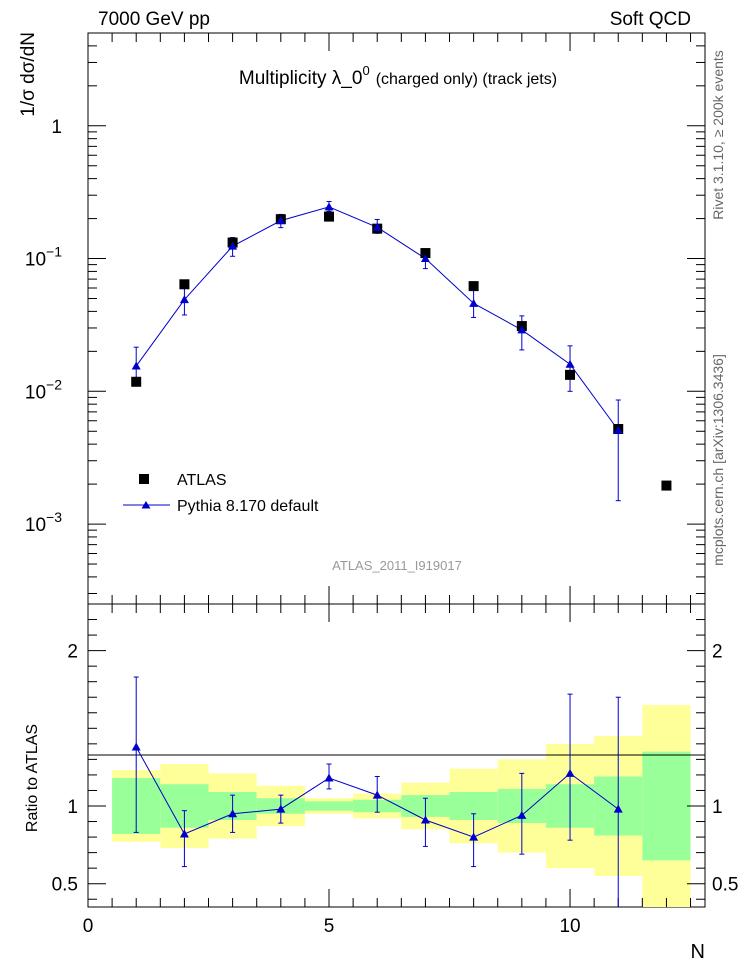 This screenshot has height=972, width=746. Describe the element at coordinates (88, 926) in the screenshot. I see `x-tick-label: 0` at that location.